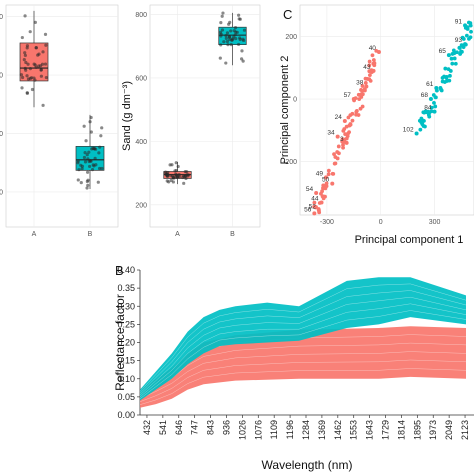 This screenshot has width=474, height=474. What do you see at coordinates (360, 82) in the screenshot?
I see `point-label: 38` at bounding box center [360, 82].